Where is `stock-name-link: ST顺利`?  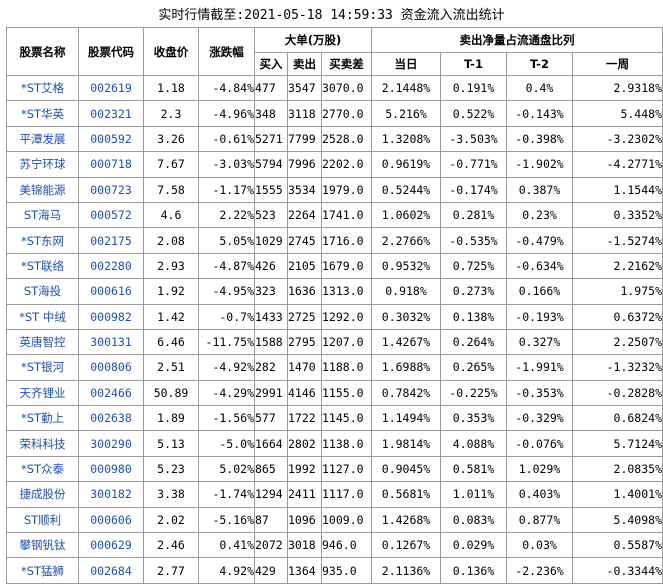 stock-name-link: ST顺利 is located at coordinates (42, 520).